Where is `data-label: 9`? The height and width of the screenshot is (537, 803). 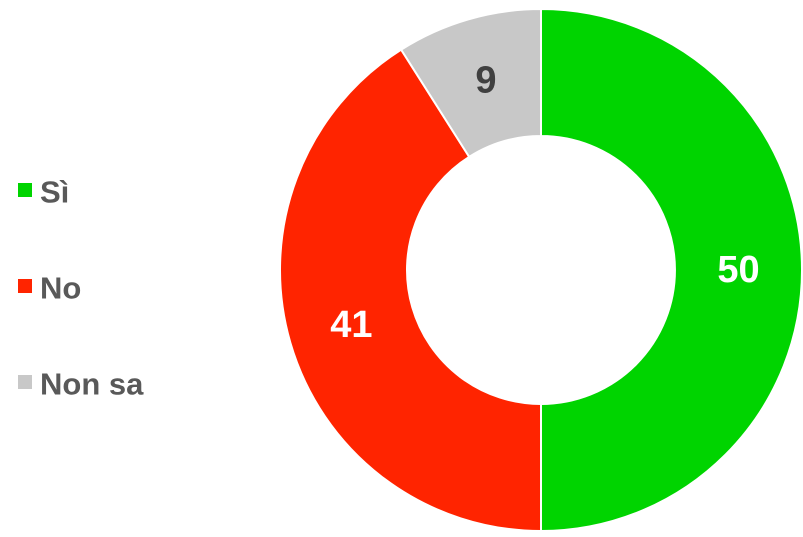 data-label: 9 is located at coordinates (485, 80).